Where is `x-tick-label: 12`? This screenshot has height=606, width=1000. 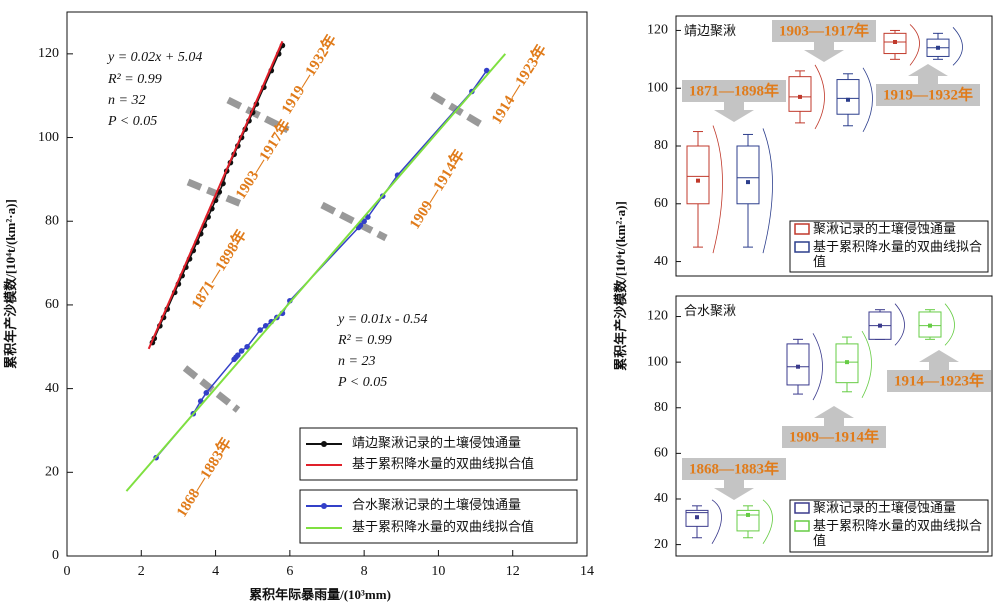
x-tick-label: 12 is located at coordinates (513, 571).